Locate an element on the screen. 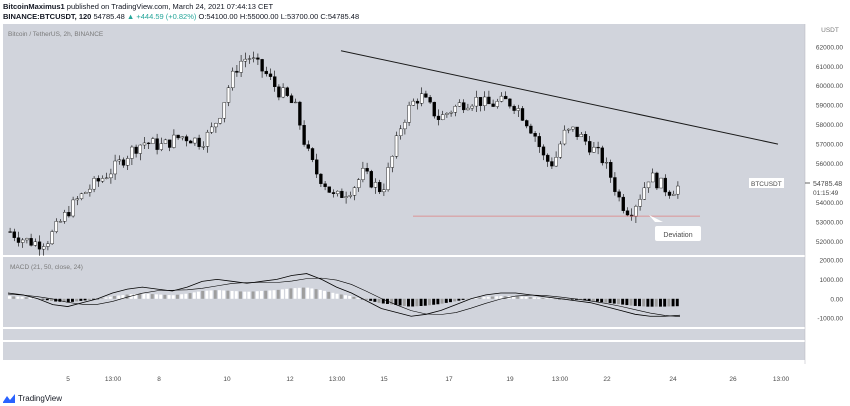  descending-trendline is located at coordinates (559, 97).